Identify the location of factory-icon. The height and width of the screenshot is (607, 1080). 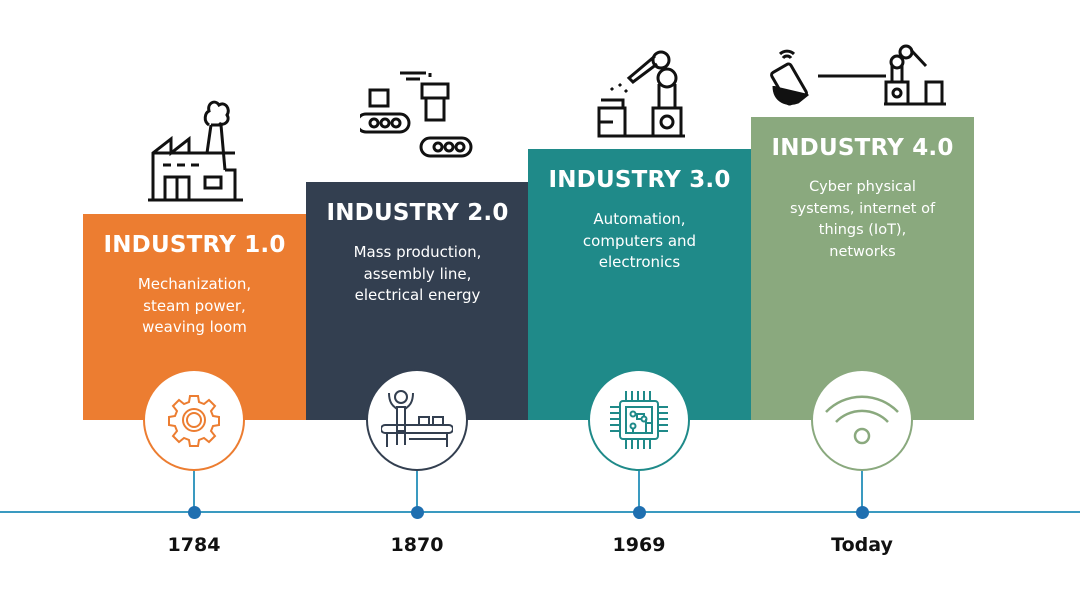
(195, 151).